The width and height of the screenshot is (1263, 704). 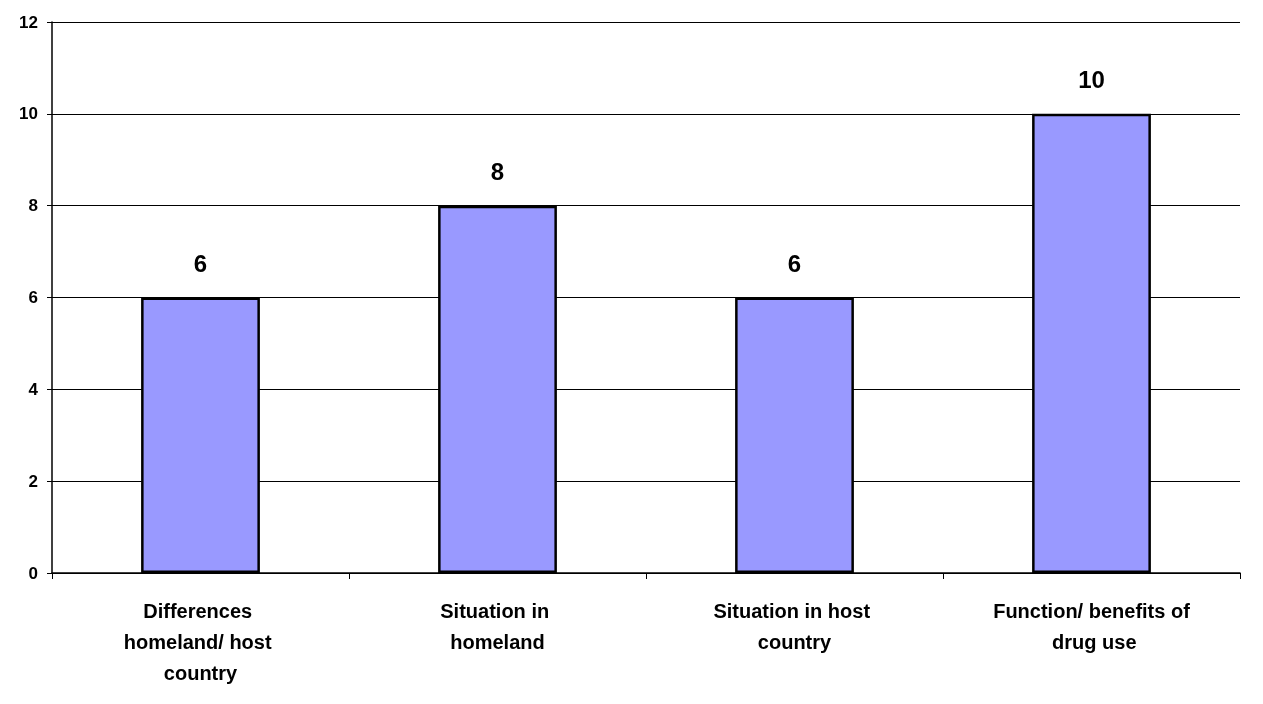 I want to click on data-label: 10, so click(x=1091, y=80).